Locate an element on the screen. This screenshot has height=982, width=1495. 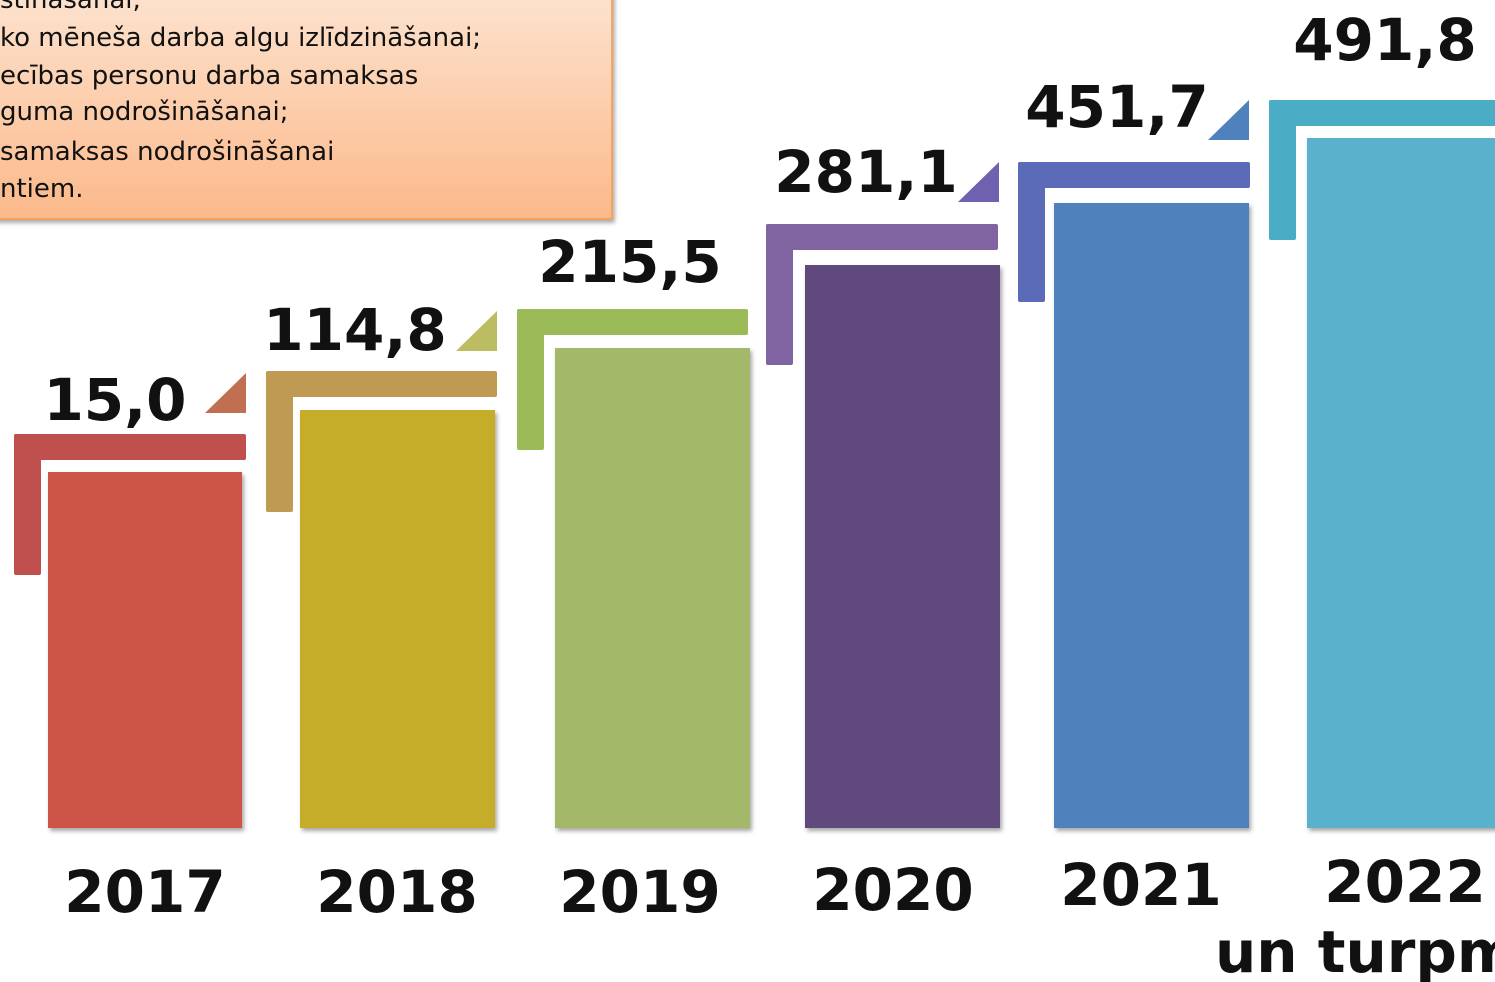
year-label: 2019 is located at coordinates (639, 892).